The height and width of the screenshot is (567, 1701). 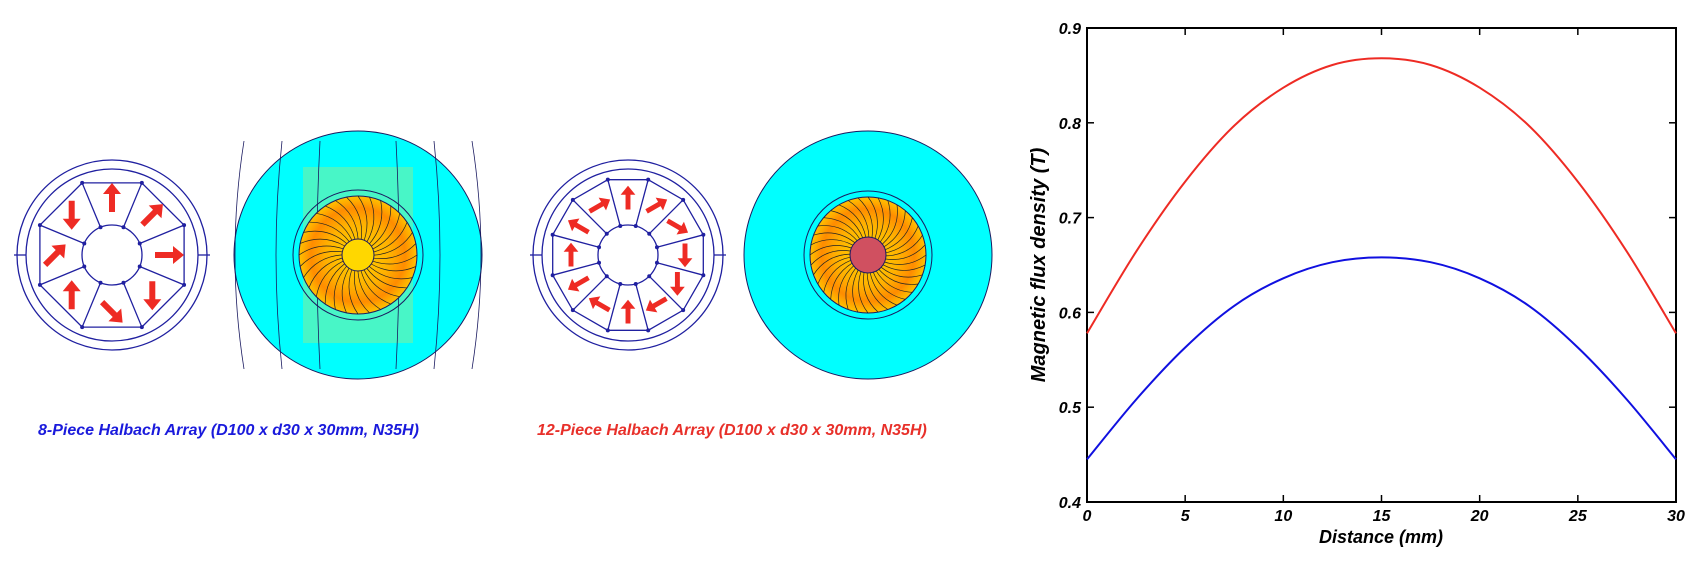 I want to click on twelve-piece-array, so click(x=628, y=255).